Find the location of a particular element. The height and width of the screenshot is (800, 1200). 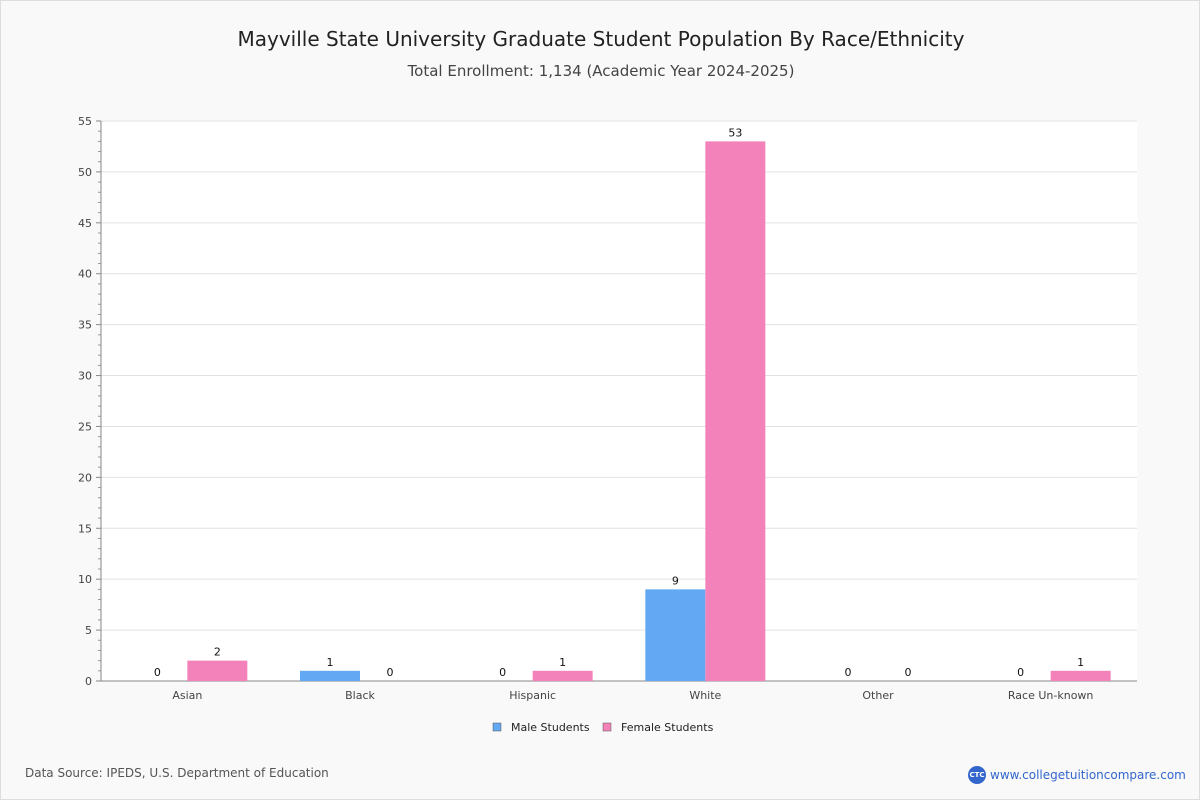

data-label: 53 is located at coordinates (735, 132).